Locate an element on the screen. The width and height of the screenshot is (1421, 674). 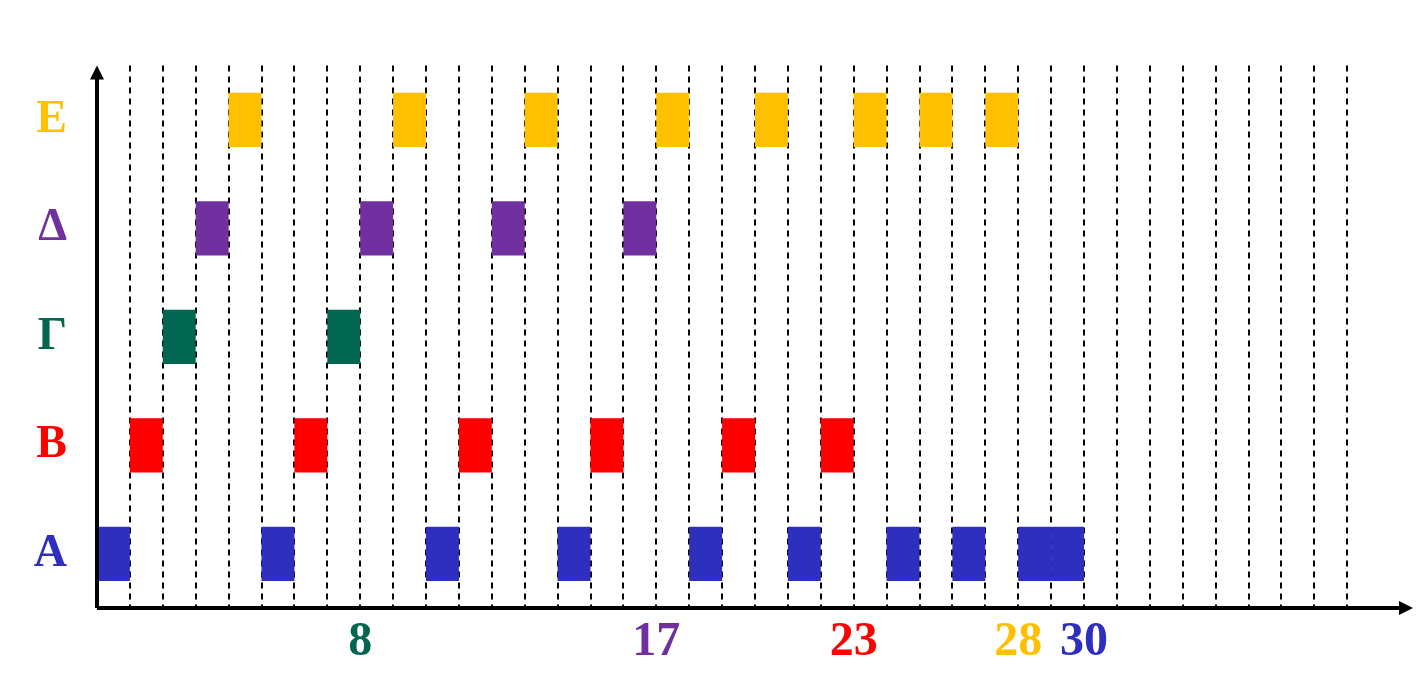
x-tick-label: 8 is located at coordinates (360, 639).